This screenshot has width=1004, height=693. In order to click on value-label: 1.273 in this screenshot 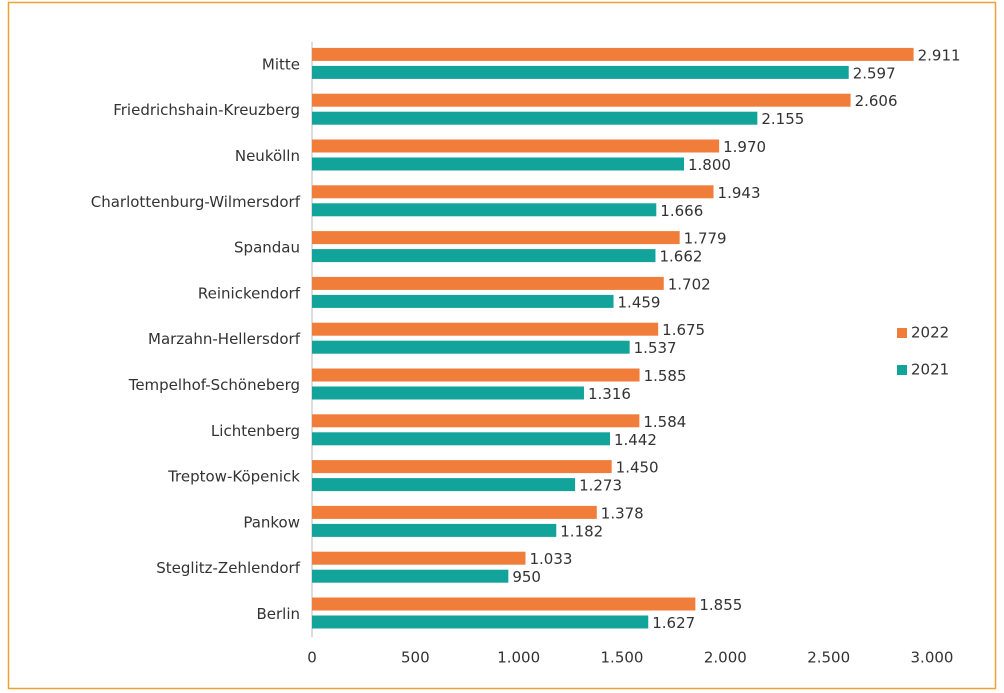, I will do `click(600, 486)`.